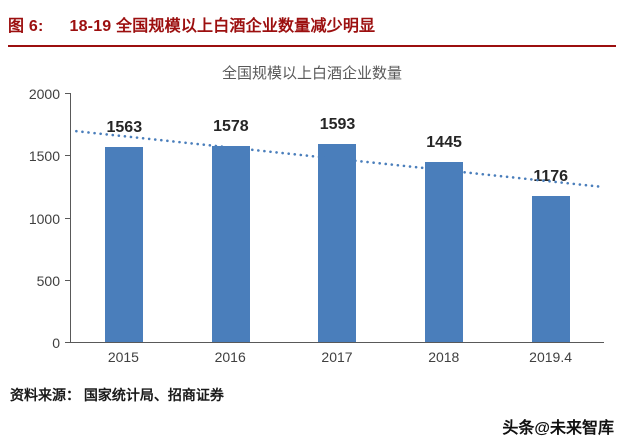 The height and width of the screenshot is (443, 624). Describe the element at coordinates (44, 94) in the screenshot. I see `y-tick-label: 2000` at that location.